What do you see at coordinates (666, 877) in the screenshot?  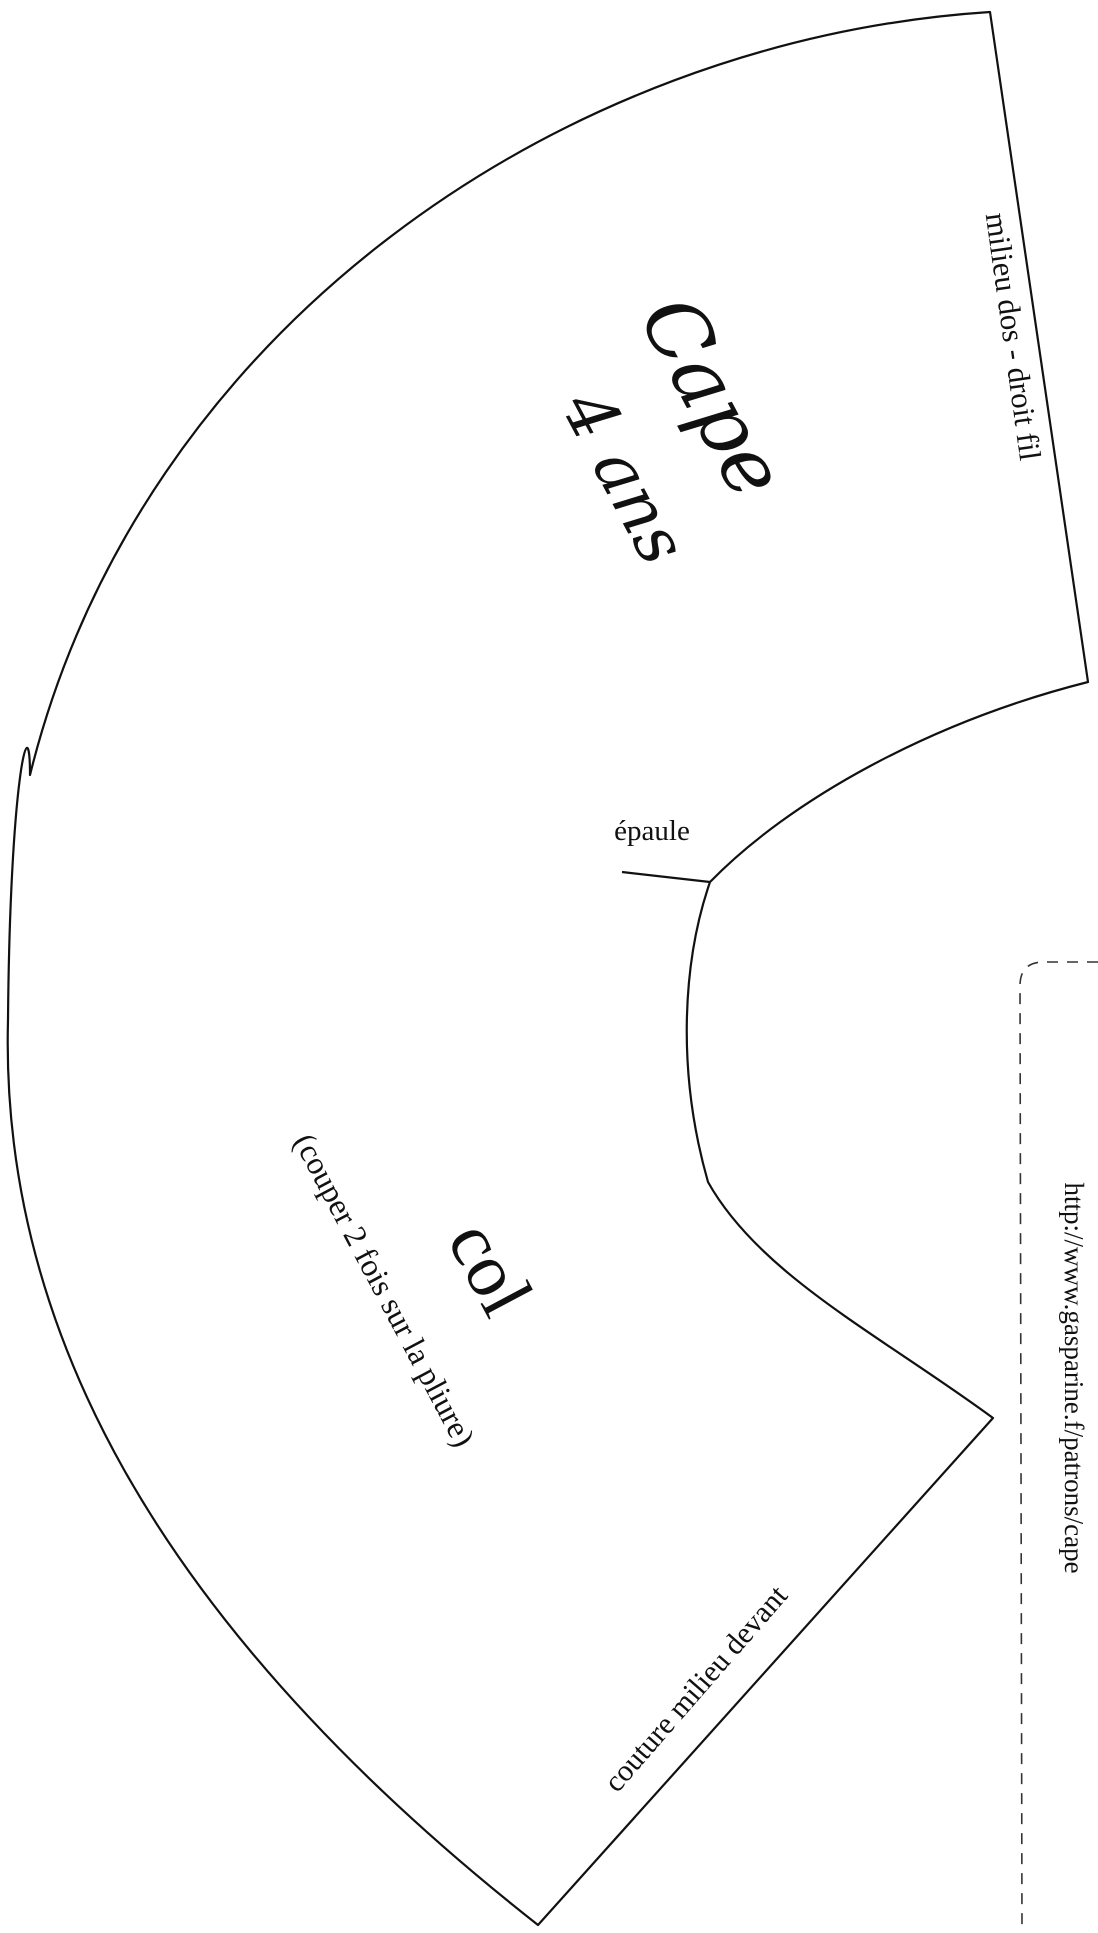 I see `shoulder-marker-line` at bounding box center [666, 877].